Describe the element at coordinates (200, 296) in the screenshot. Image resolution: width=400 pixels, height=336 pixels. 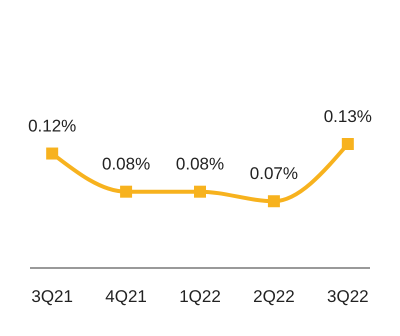
I see `x-tick-label: 1Q22` at that location.